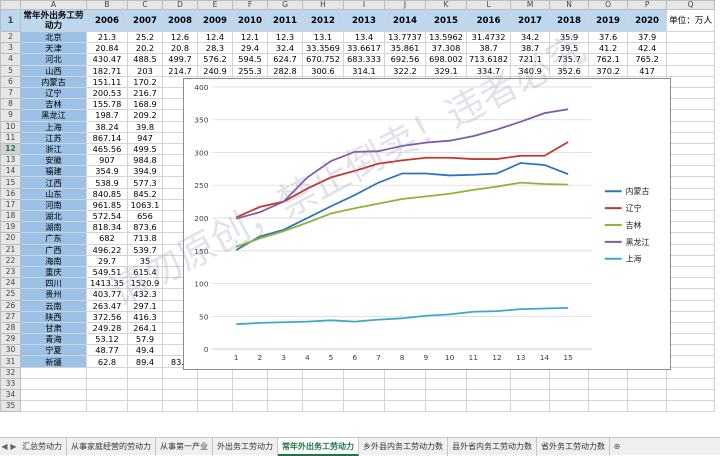  Describe the element at coordinates (107, 272) in the screenshot. I see `data-cell: 549.51` at that location.